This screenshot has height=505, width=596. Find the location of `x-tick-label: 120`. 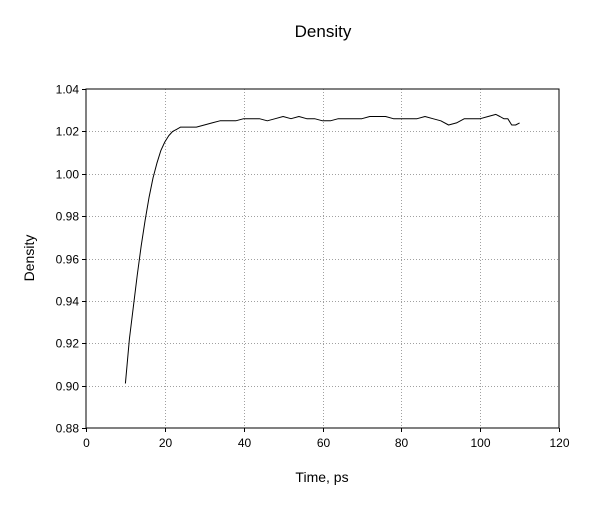

x-tick-label: 120 is located at coordinates (559, 443).